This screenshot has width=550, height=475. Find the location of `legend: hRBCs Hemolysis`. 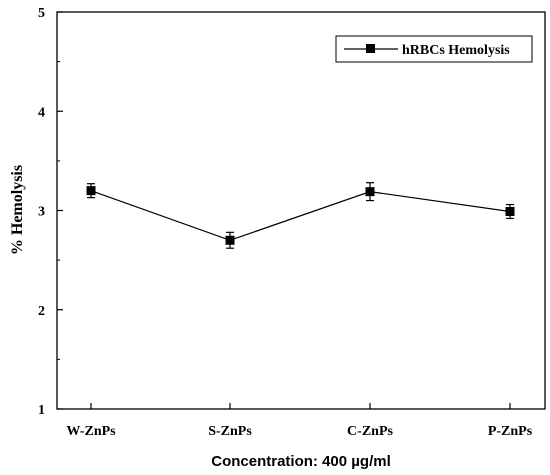

legend: hRBCs Hemolysis is located at coordinates (434, 49).